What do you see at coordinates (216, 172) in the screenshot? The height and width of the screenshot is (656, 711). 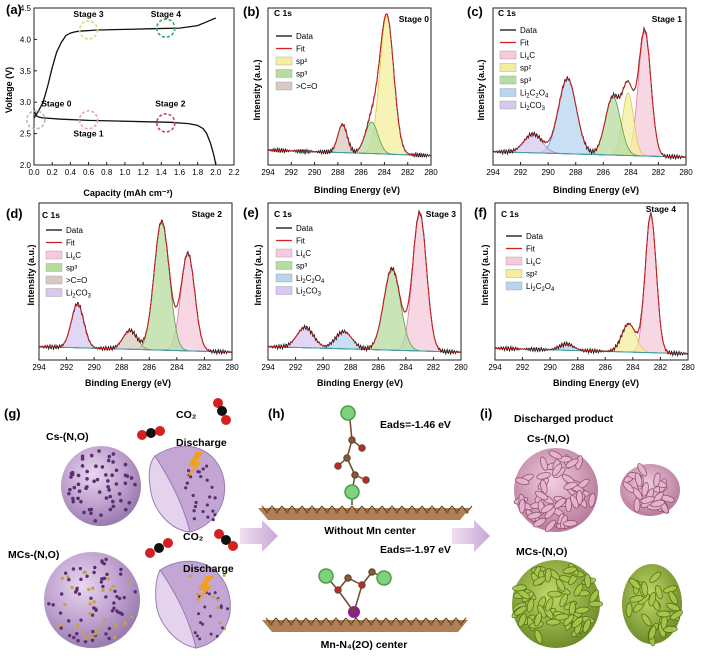 I see `x-tick-label: 2.0` at bounding box center [216, 172].